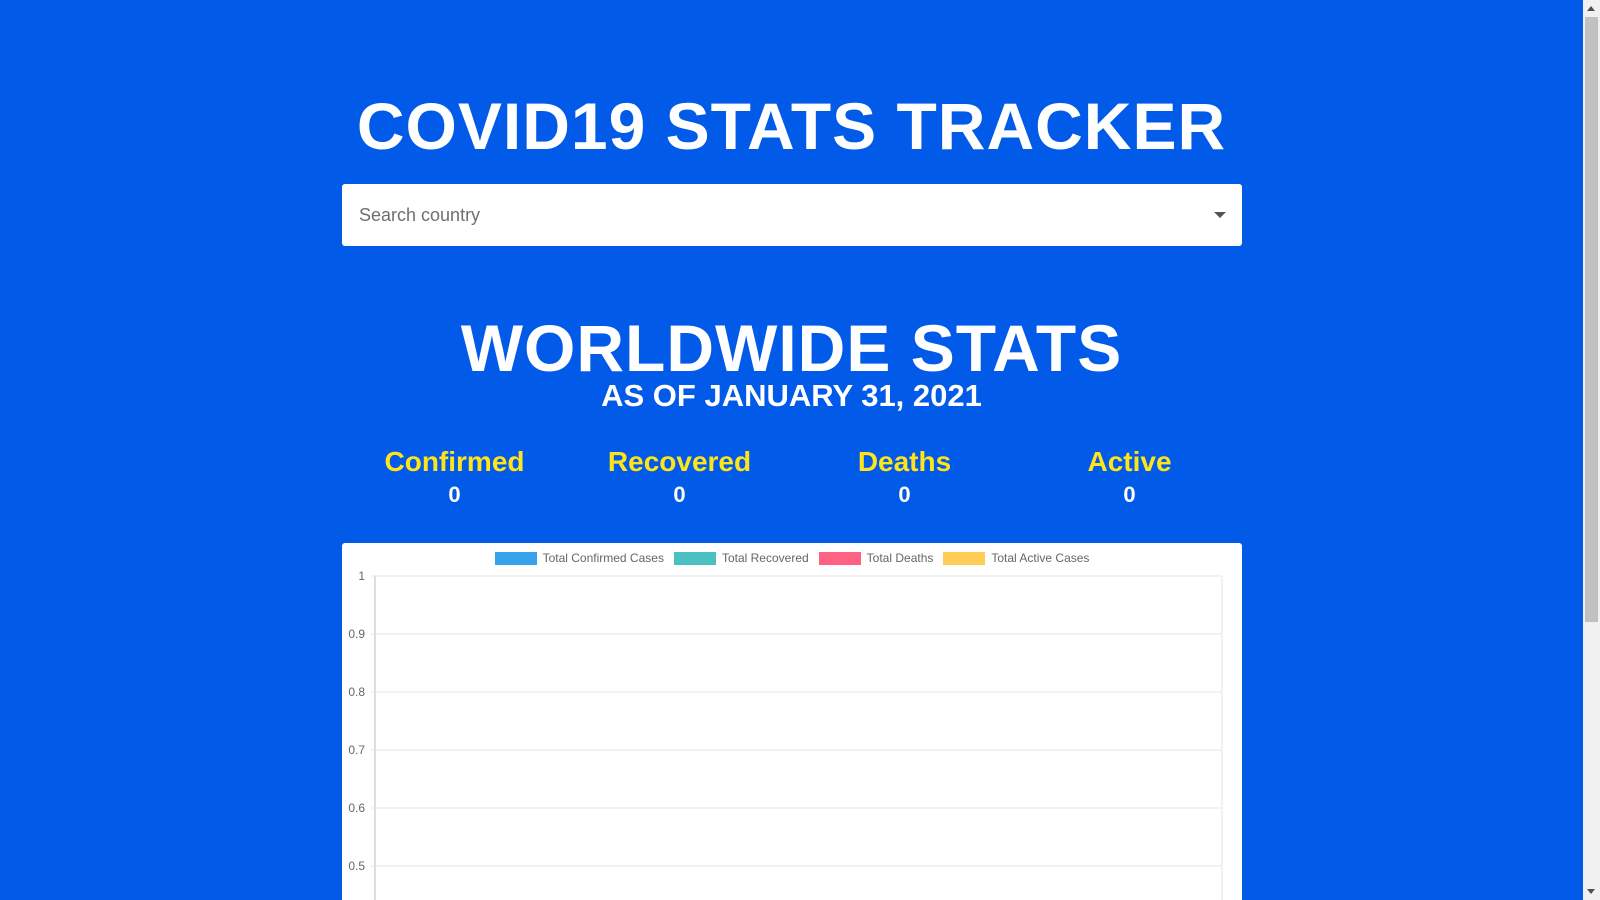 The image size is (1600, 900). I want to click on scroll-up-icon, so click(1591, 8).